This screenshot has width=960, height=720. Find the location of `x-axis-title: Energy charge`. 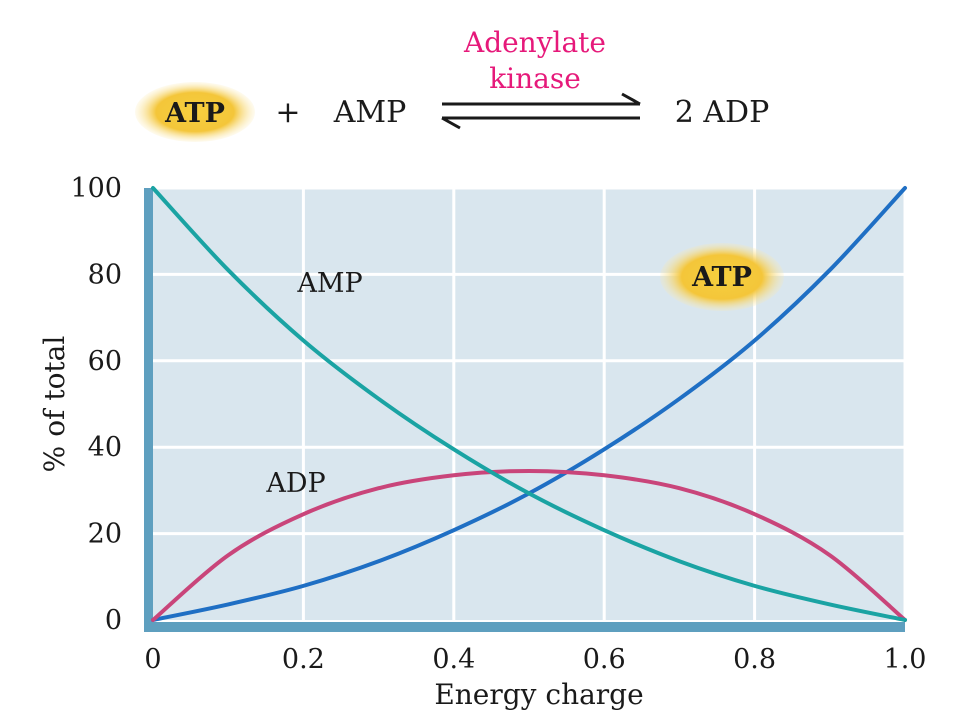

x-axis-title: Energy charge is located at coordinates (538, 694).